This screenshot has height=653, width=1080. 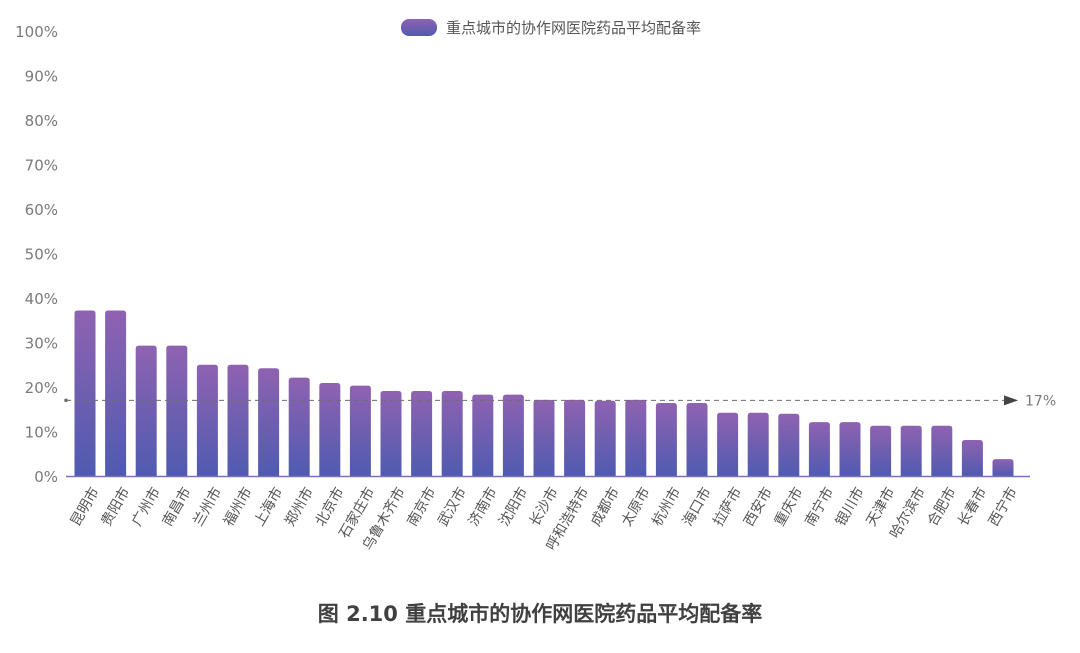 What do you see at coordinates (422, 506) in the screenshot?
I see `x-tick-label: 南京市` at bounding box center [422, 506].